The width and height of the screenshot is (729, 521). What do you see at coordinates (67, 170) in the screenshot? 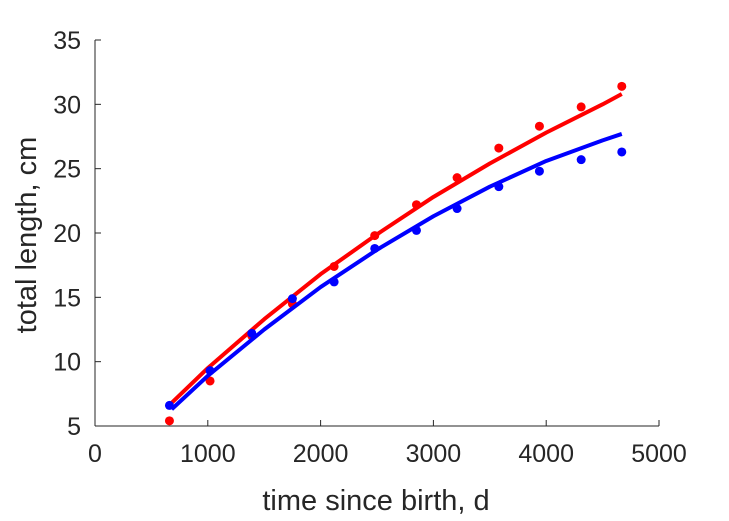
I see `y-tick-label: 25` at bounding box center [67, 170].